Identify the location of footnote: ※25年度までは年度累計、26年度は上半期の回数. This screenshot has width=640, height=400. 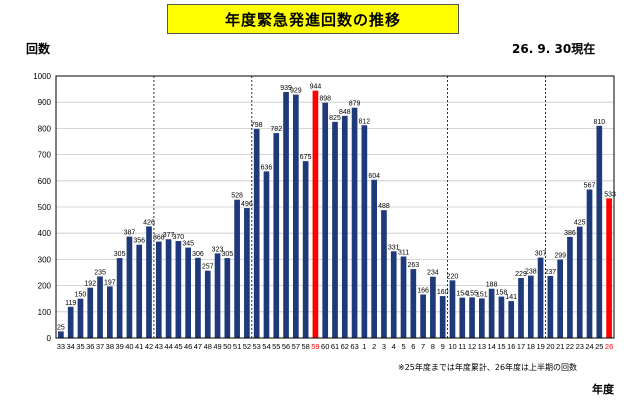
(488, 367).